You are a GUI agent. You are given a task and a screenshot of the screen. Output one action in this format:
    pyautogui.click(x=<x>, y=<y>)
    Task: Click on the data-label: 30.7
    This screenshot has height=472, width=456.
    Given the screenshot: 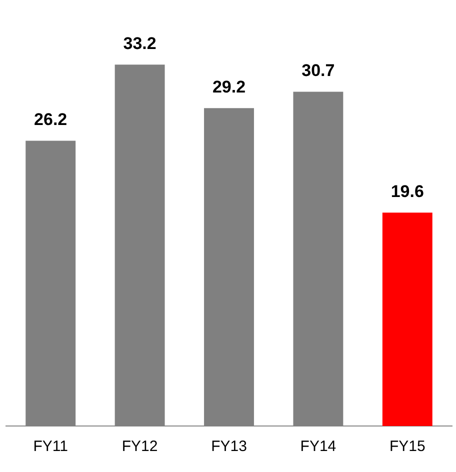 What is the action you would take?
    pyautogui.click(x=318, y=70)
    